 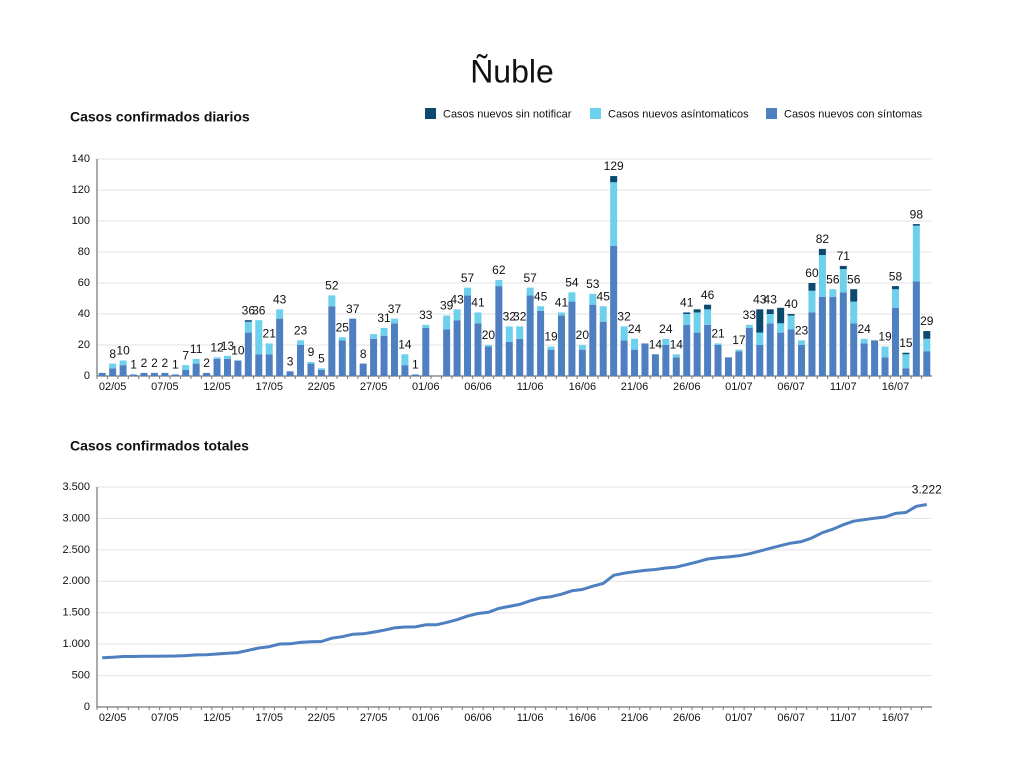 What do you see at coordinates (530, 278) in the screenshot?
I see `data-label: 57` at bounding box center [530, 278].